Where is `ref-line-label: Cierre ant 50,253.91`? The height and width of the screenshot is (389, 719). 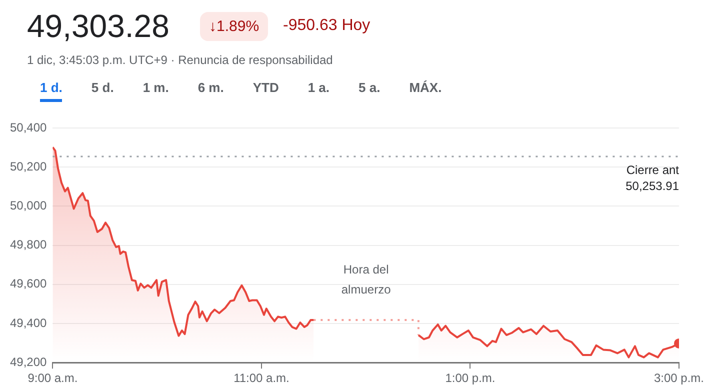
ref-line-label: Cierre ant 50,253.91 is located at coordinates (653, 177).